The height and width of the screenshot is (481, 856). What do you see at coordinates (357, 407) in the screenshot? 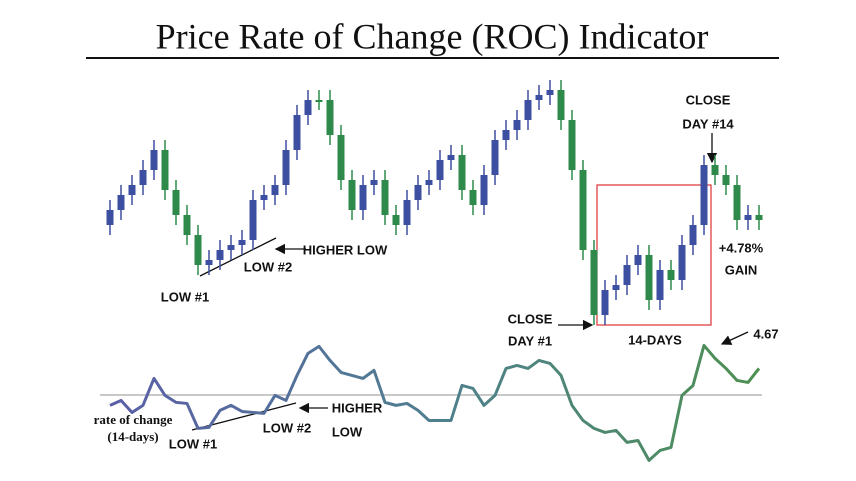
I see `annotation: HIGHER` at bounding box center [357, 407].